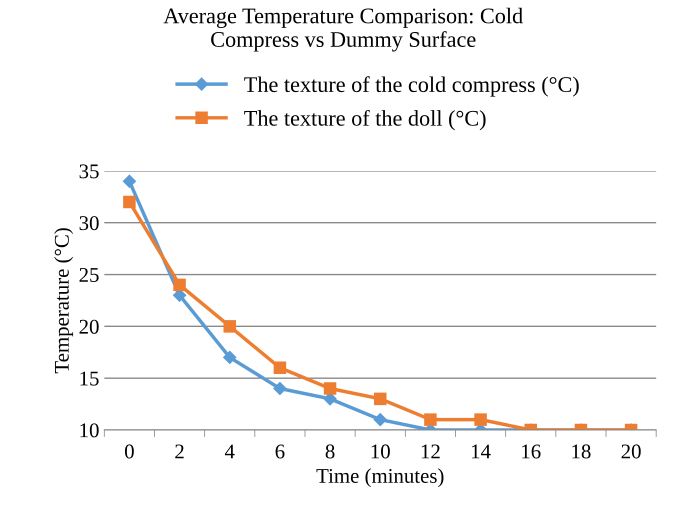 This screenshot has height=518, width=673. I want to click on x-tick-label: 12, so click(431, 451).